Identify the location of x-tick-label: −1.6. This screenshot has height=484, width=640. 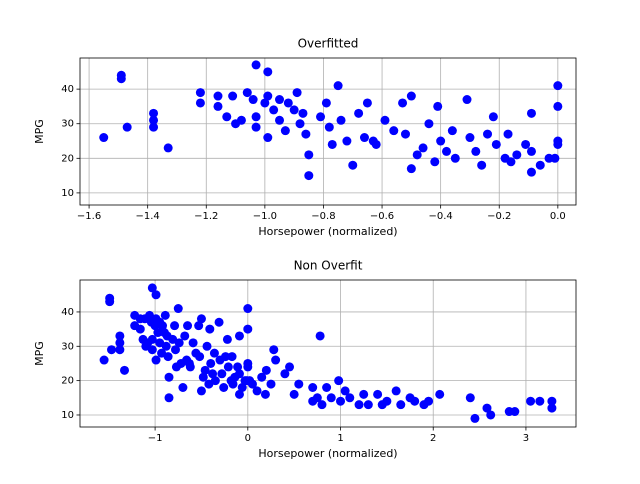
(89, 216).